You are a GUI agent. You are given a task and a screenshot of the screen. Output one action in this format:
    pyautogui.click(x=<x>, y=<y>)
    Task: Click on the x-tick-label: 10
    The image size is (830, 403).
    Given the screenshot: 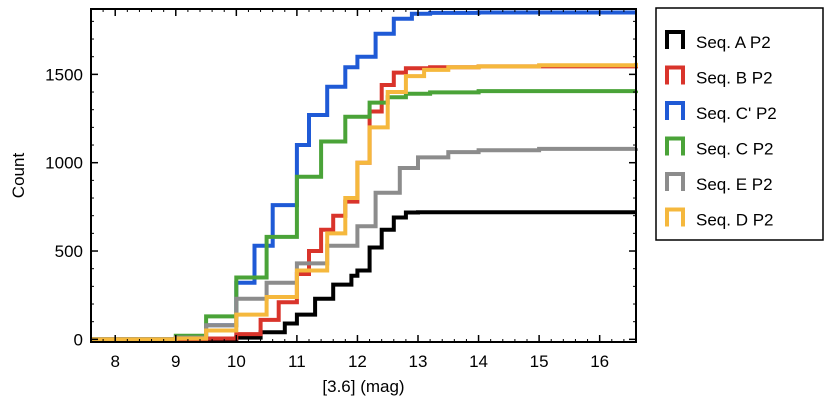 What is the action you would take?
    pyautogui.click(x=236, y=361)
    